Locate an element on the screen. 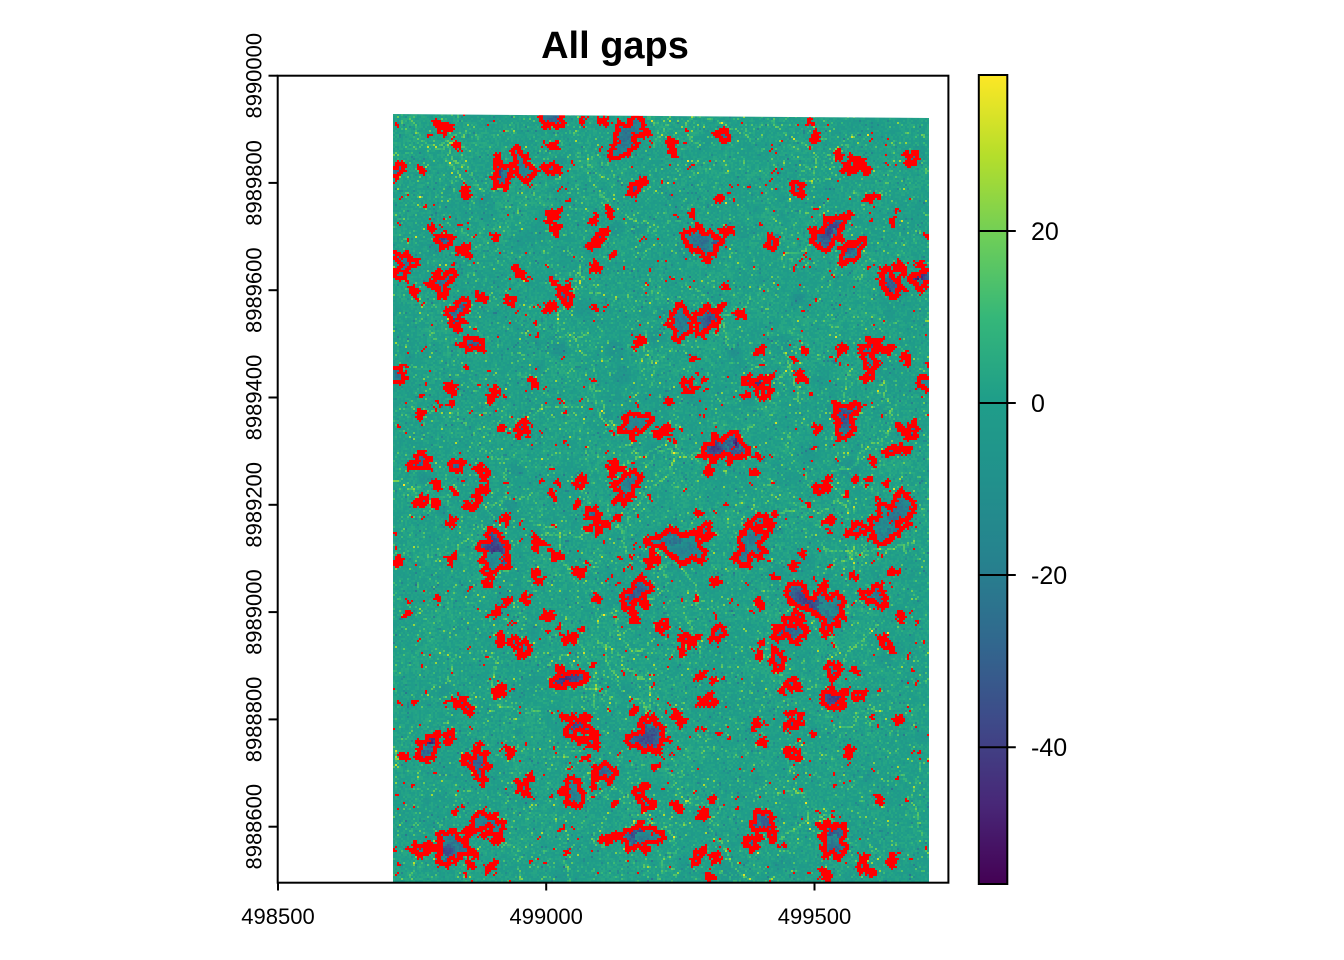 This screenshot has width=1344, height=960. svg-text: 8989200 is located at coordinates (254, 505).